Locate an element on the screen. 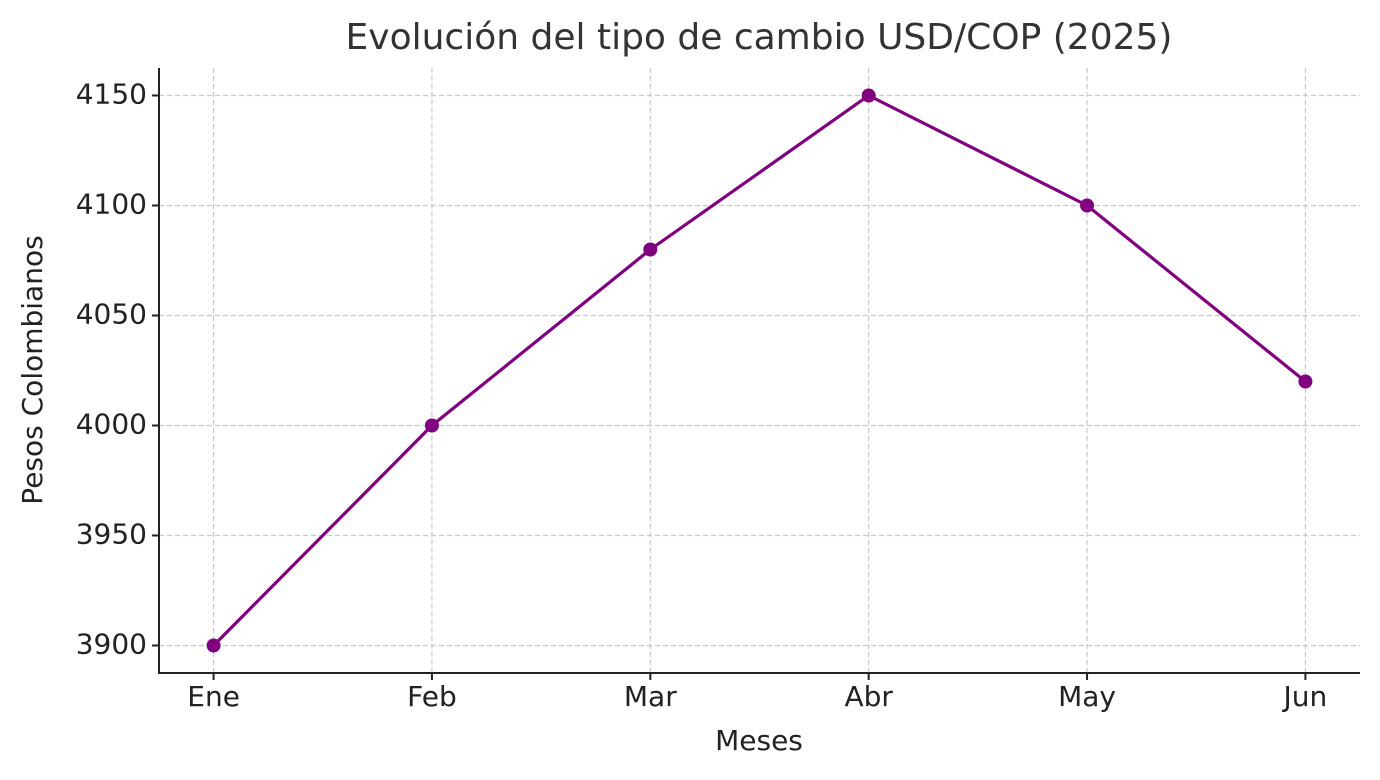  y-axis-label: Pesos Colombianos is located at coordinates (32, 369).